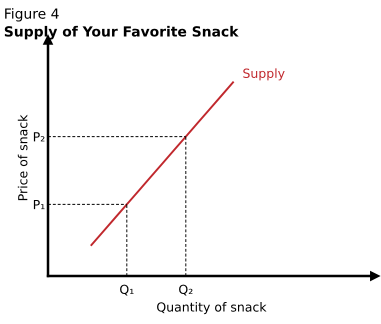 The image size is (381, 324). I want to click on ref-line-label: P₂, so click(39, 137).